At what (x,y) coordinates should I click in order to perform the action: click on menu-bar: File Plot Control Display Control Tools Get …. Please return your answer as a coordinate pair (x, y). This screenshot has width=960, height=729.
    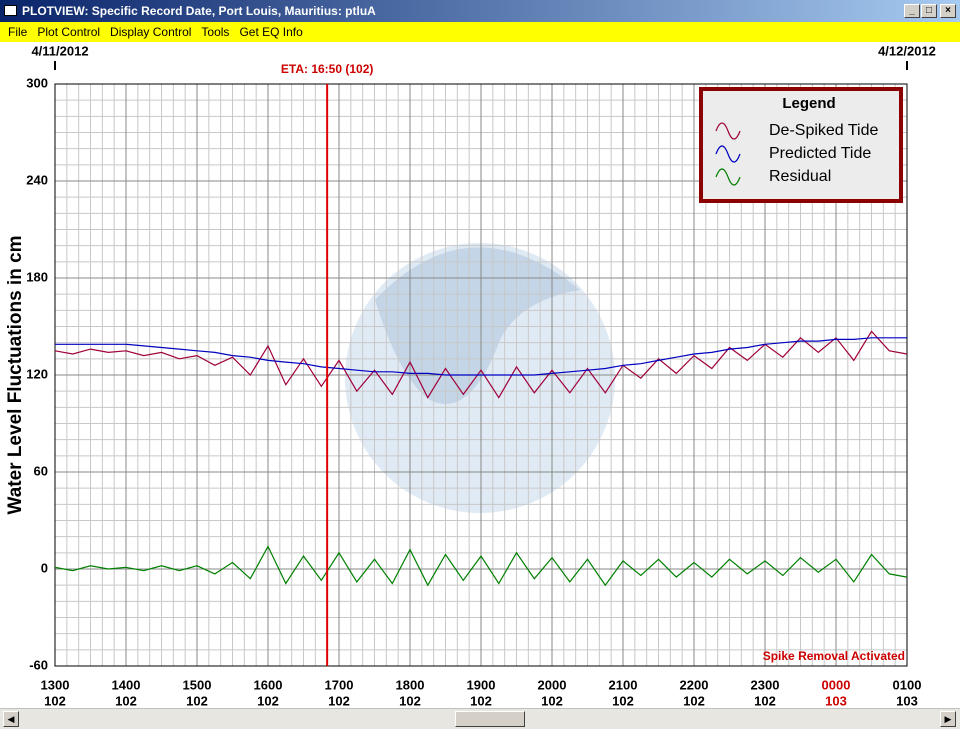
    Looking at the image, I should click on (480, 32).